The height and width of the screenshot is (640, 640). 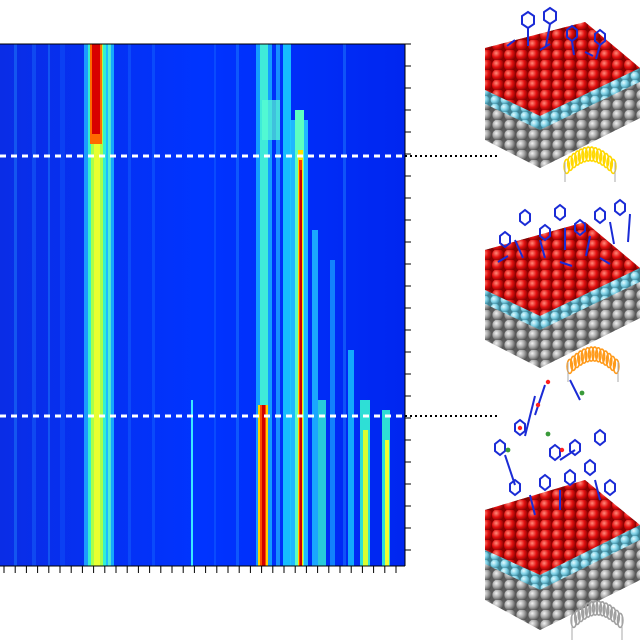 What do you see at coordinates (545, 416) in the screenshot?
I see `molecule-heteroatoms` at bounding box center [545, 416].